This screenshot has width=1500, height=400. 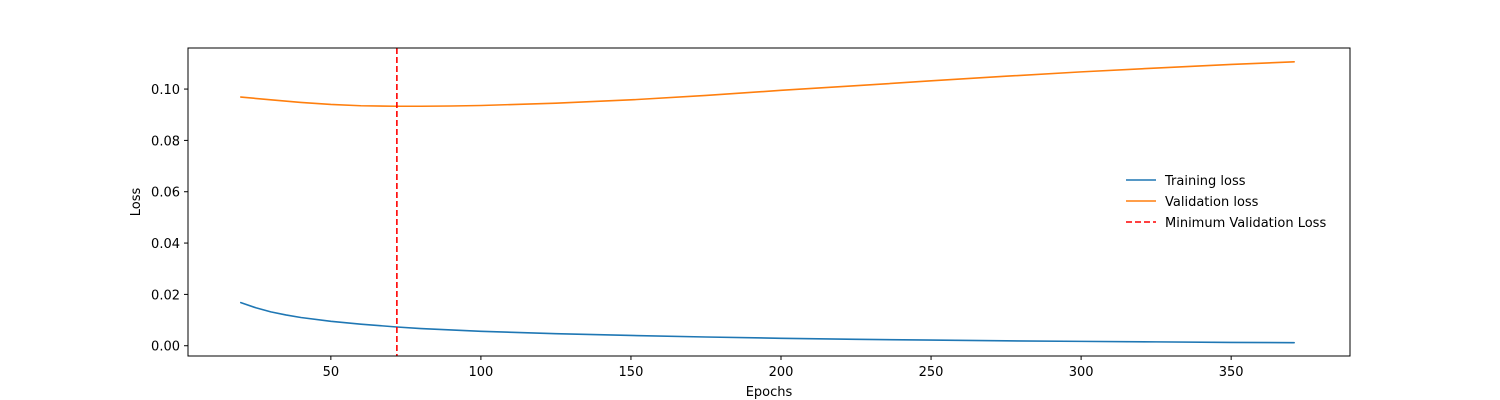 What do you see at coordinates (136, 202) in the screenshot?
I see `y-axis-label: Loss` at bounding box center [136, 202].